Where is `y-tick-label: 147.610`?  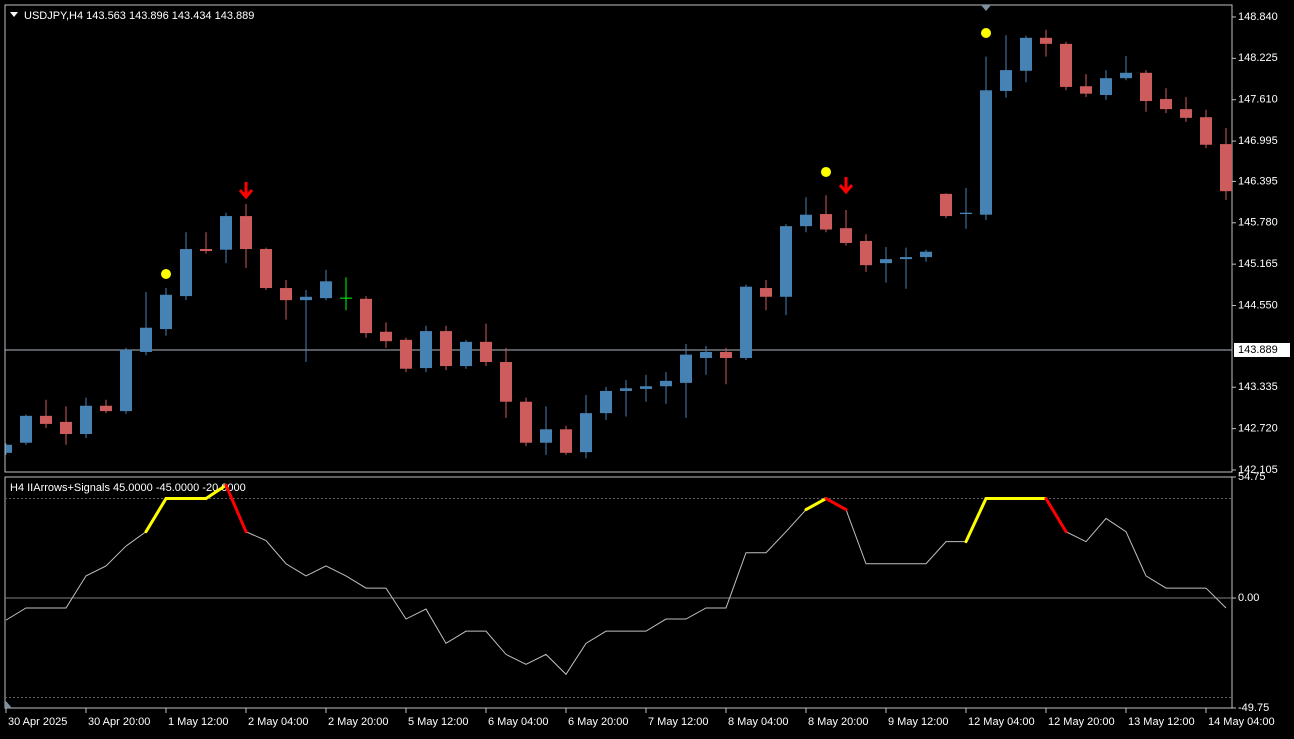 y-tick-label: 147.610 is located at coordinates (1258, 100).